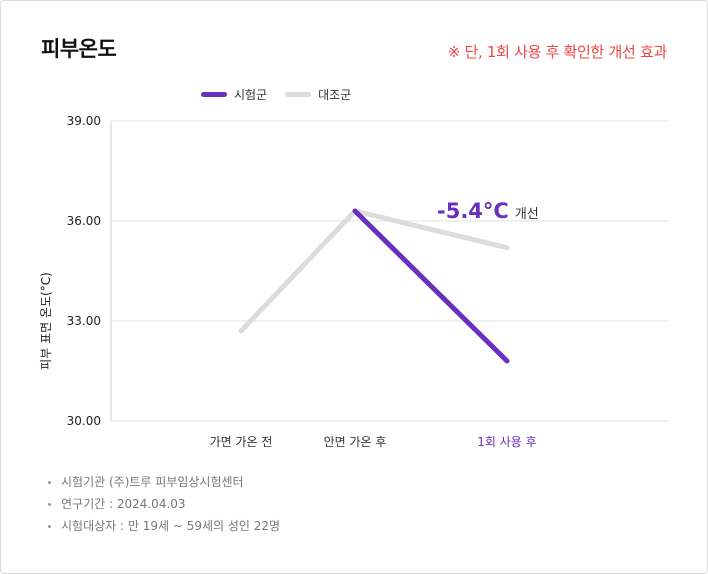 The width and height of the screenshot is (708, 574). Describe the element at coordinates (298, 94) in the screenshot. I see `legend-swatch-control` at that location.